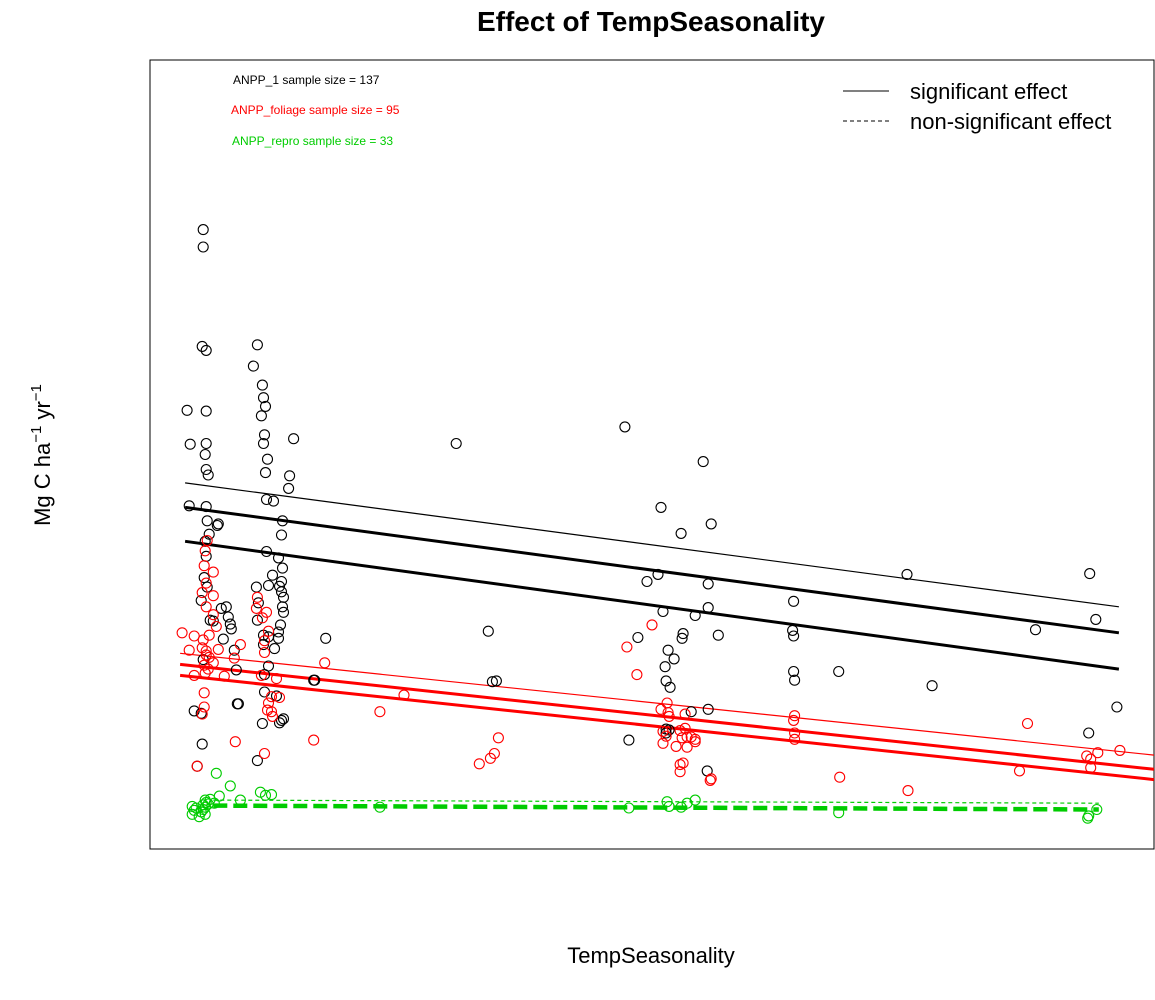 This screenshot has width=1155, height=1000. I want to click on y-axis-label-mid: yr, so click(42, 413).